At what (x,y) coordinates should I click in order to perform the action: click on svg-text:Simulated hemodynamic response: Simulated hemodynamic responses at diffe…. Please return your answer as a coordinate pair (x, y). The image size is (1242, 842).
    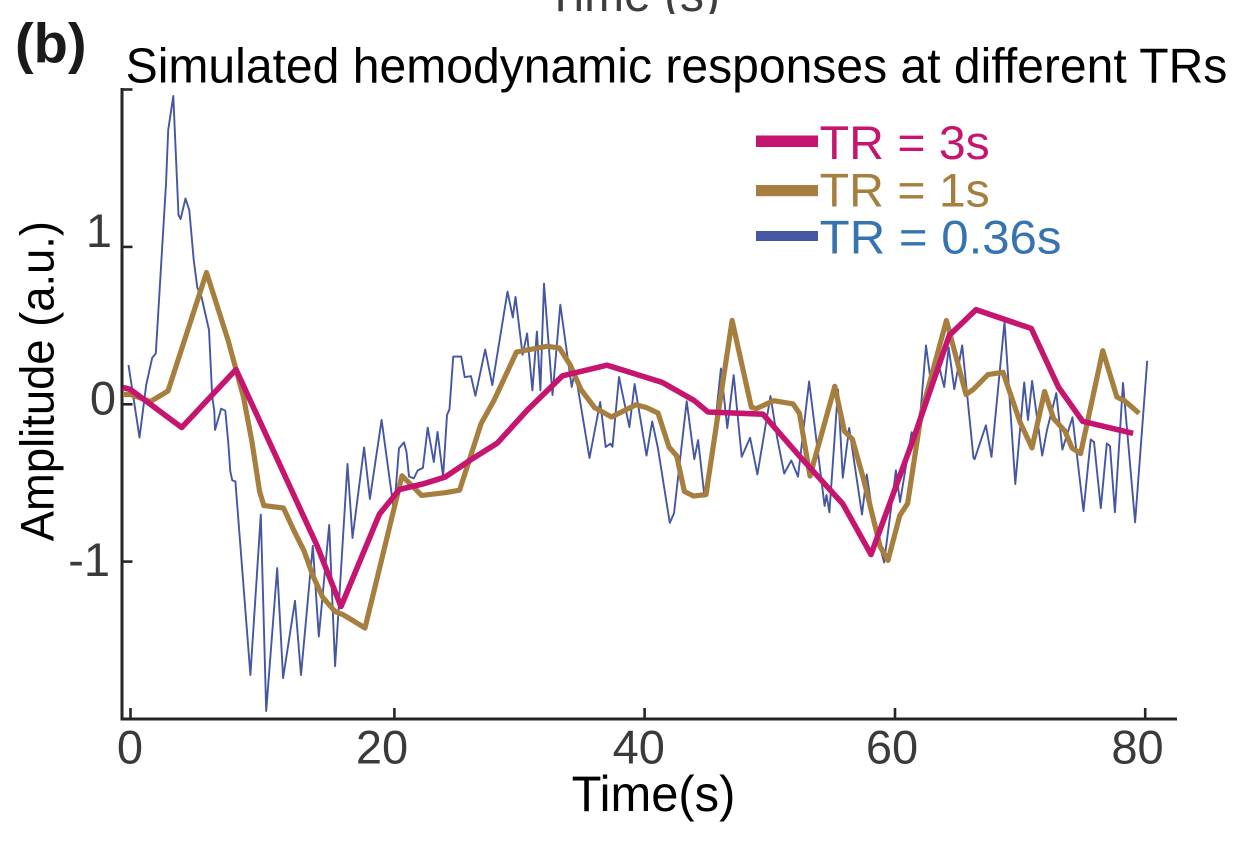
    Looking at the image, I should click on (677, 66).